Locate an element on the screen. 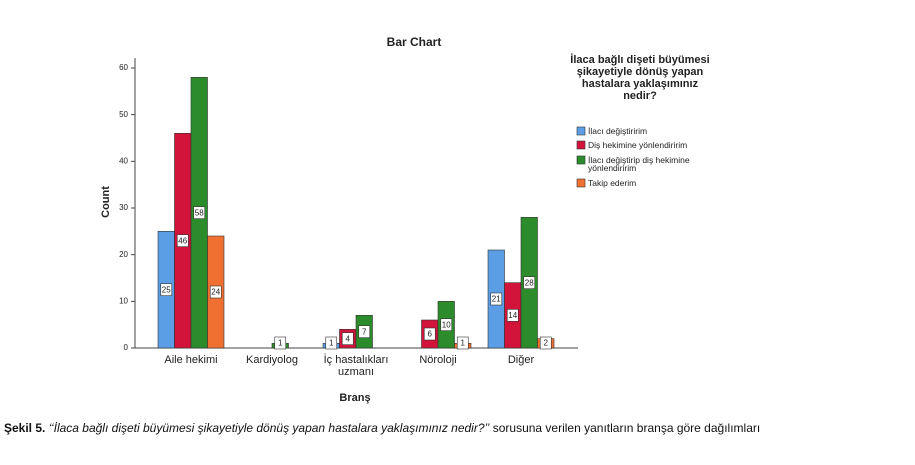  value-label: 24 is located at coordinates (215, 292).